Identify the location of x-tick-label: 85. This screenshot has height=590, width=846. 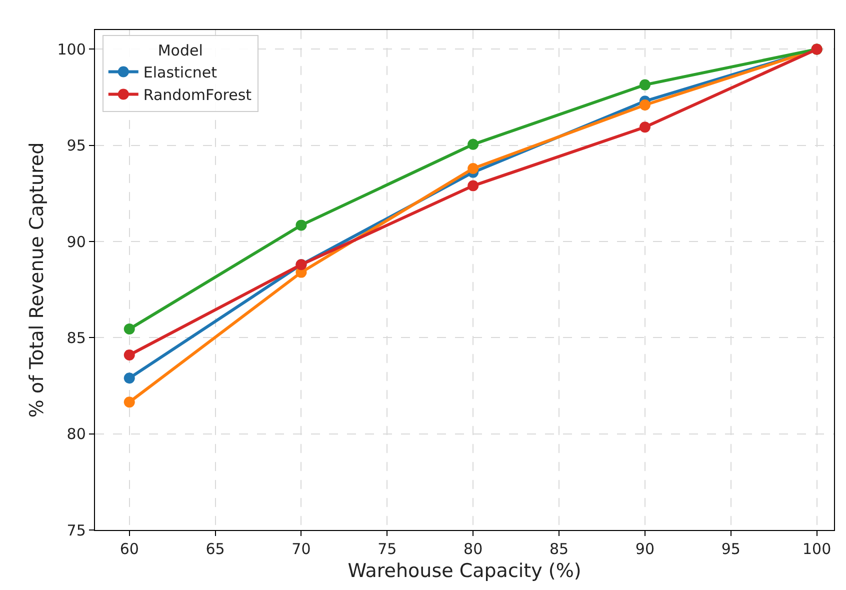
(559, 549).